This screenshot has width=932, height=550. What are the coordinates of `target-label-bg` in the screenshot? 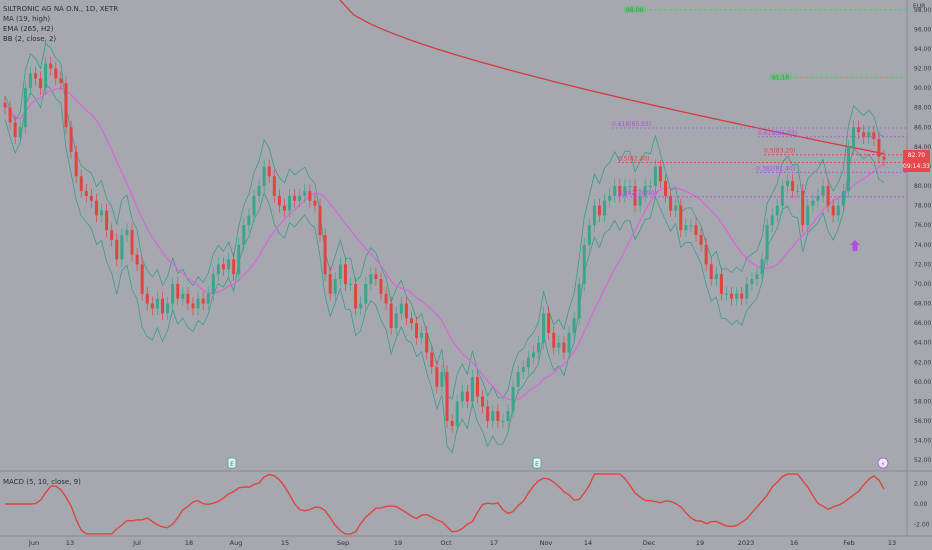 It's located at (781, 77).